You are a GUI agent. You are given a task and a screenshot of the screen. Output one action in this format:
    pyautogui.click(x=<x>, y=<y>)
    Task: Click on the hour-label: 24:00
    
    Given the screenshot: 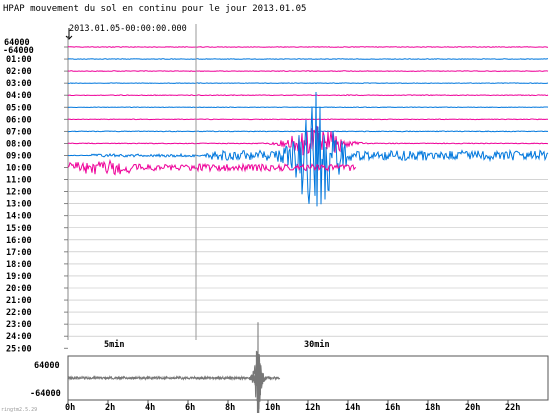 What is the action you would take?
    pyautogui.click(x=19, y=337)
    